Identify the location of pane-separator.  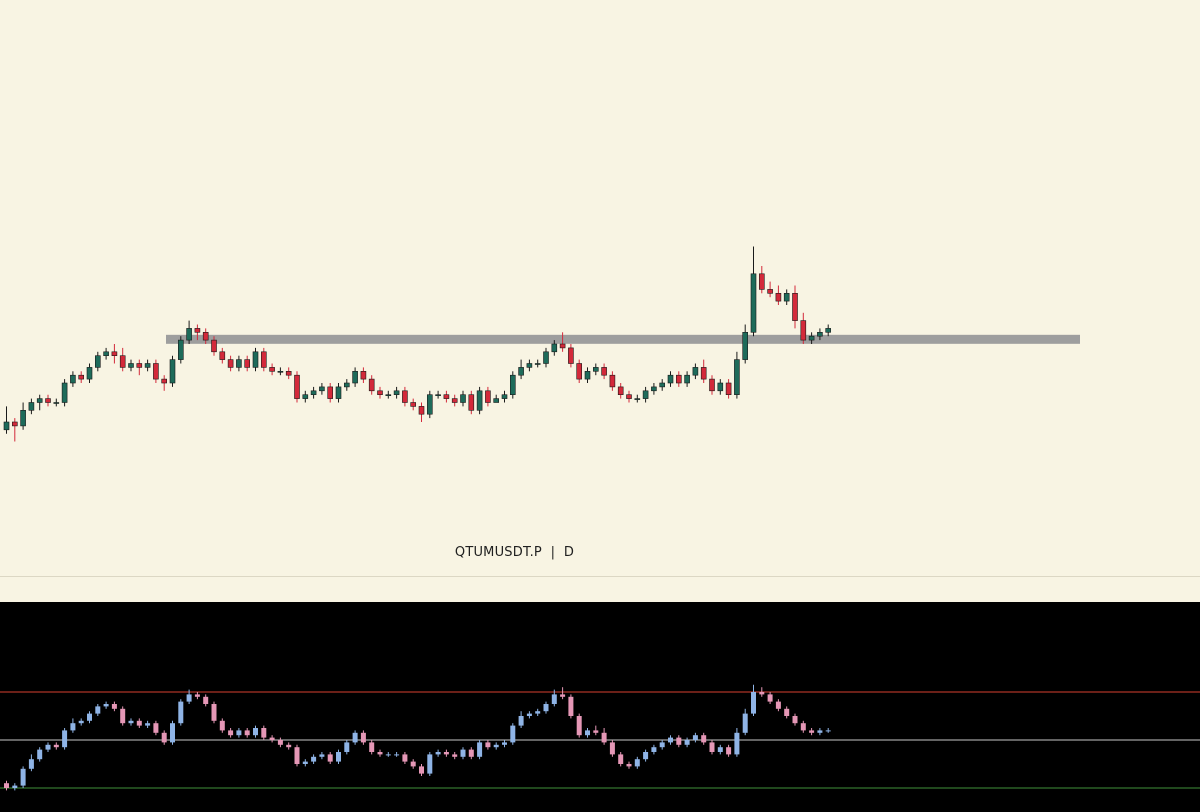
(600, 576).